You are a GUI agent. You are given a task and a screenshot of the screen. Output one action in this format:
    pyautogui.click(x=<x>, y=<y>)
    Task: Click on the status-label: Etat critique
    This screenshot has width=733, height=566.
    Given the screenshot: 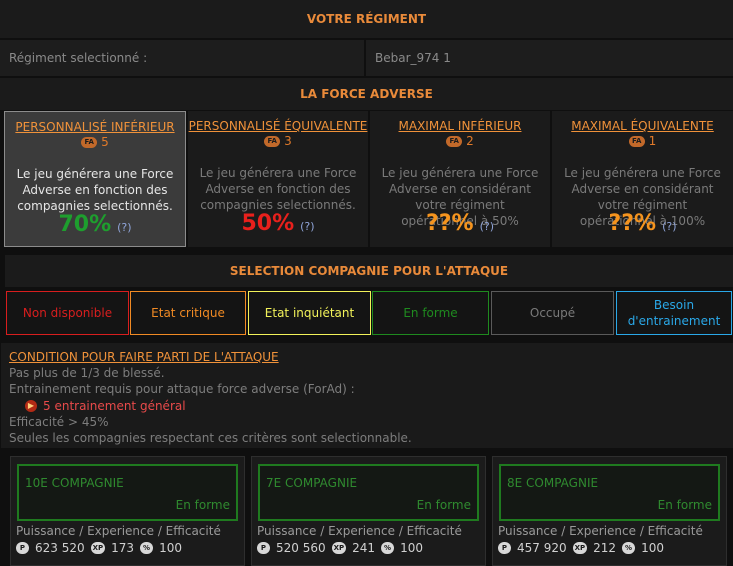 What is the action you would take?
    pyautogui.click(x=188, y=313)
    